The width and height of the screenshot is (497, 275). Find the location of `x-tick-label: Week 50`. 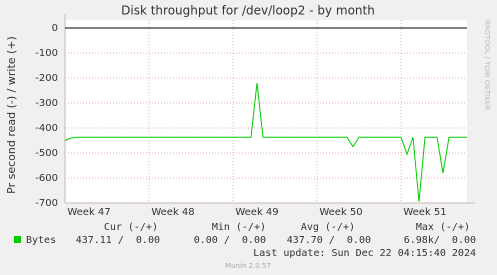

x-tick-label: Week 50 is located at coordinates (340, 212).